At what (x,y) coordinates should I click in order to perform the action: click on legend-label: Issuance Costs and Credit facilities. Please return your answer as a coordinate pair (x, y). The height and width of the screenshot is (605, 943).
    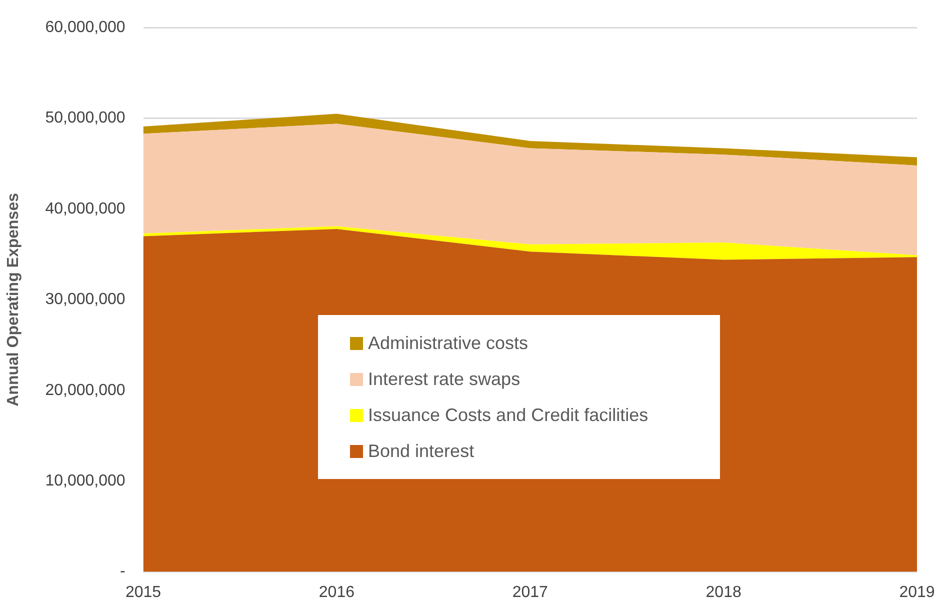
    Looking at the image, I should click on (508, 415).